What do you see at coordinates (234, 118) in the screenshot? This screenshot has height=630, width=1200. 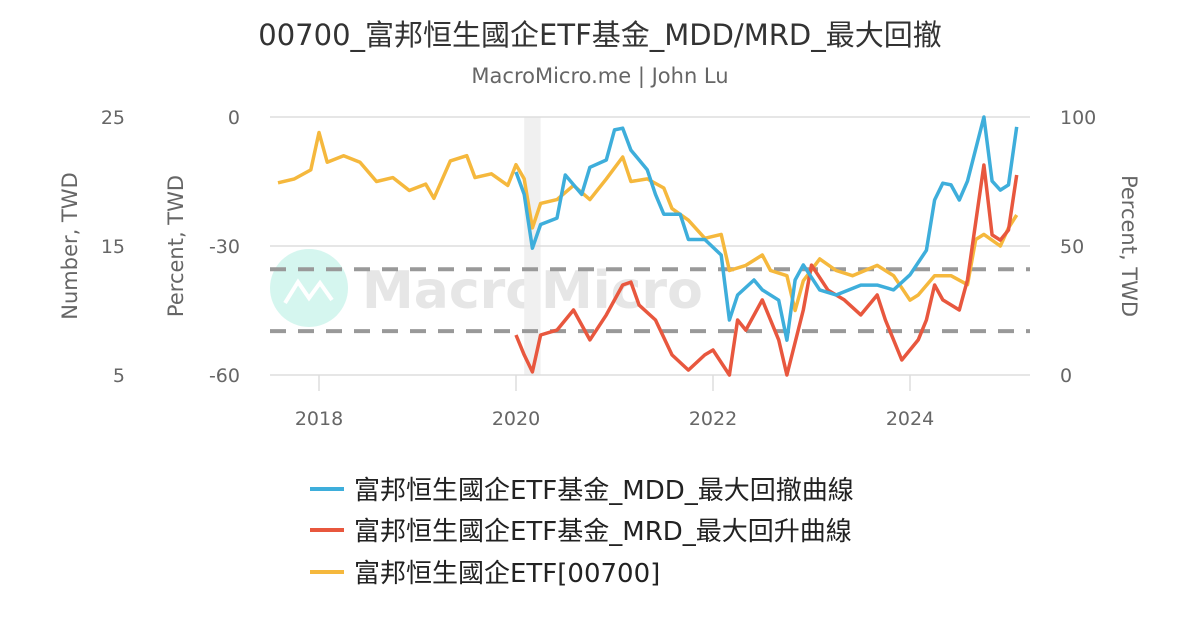 I see `left-percent-tick: 0` at bounding box center [234, 118].